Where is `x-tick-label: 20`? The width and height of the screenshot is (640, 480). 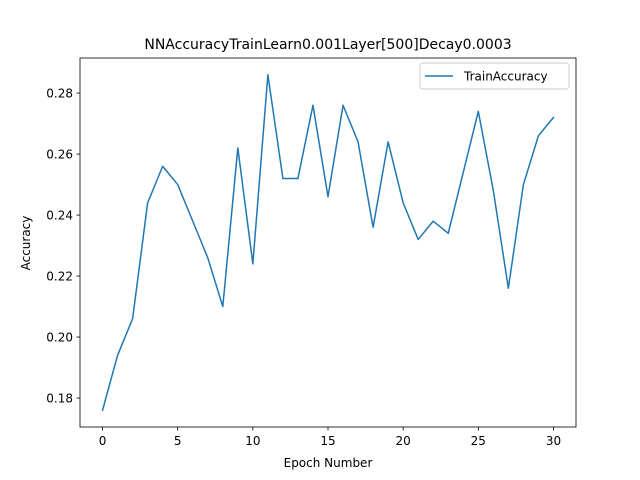
x-tick-label: 20 is located at coordinates (403, 441).